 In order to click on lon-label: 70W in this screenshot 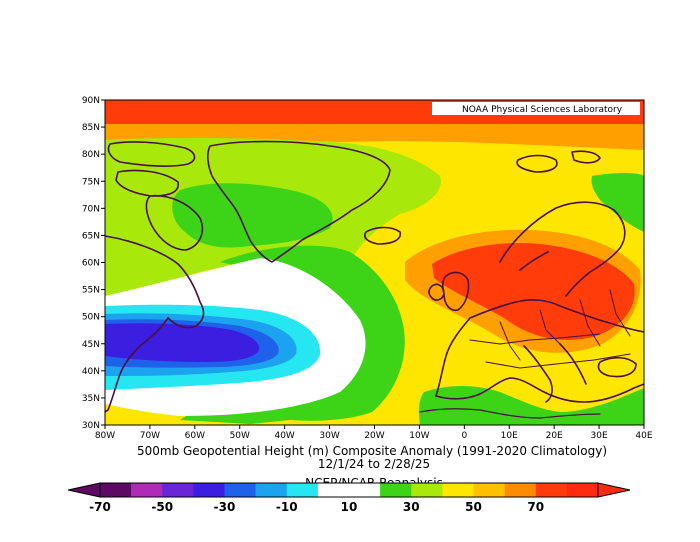, I will do `click(150, 436)`.